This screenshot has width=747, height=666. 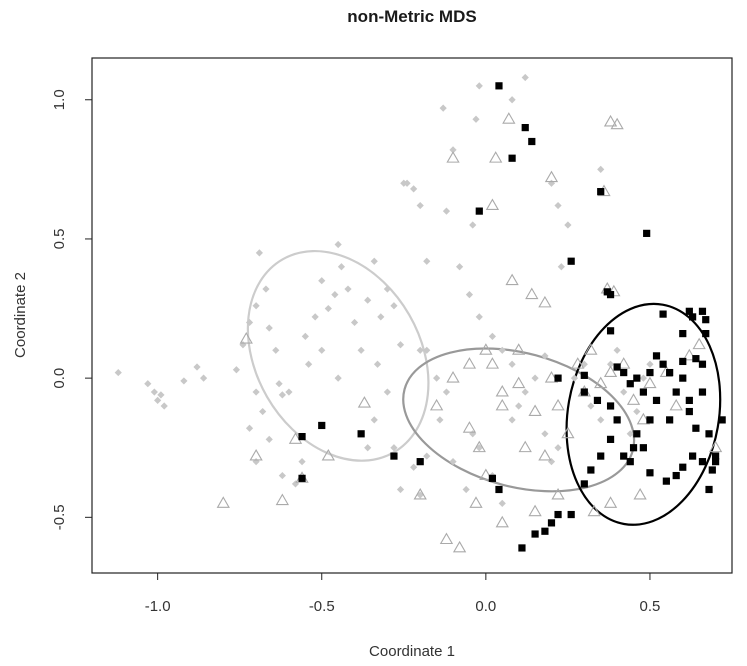 What do you see at coordinates (412, 651) in the screenshot?
I see `x-axis-title: Coordinate 1` at bounding box center [412, 651].